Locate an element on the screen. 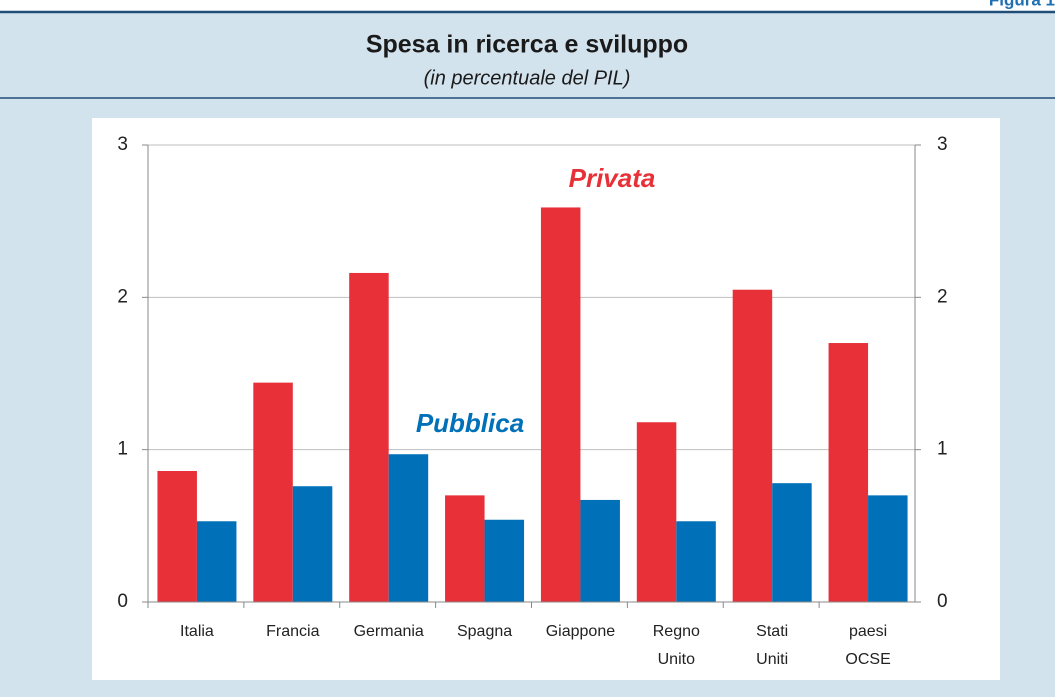  x-tick-label: paesi OCSE is located at coordinates (867, 645).